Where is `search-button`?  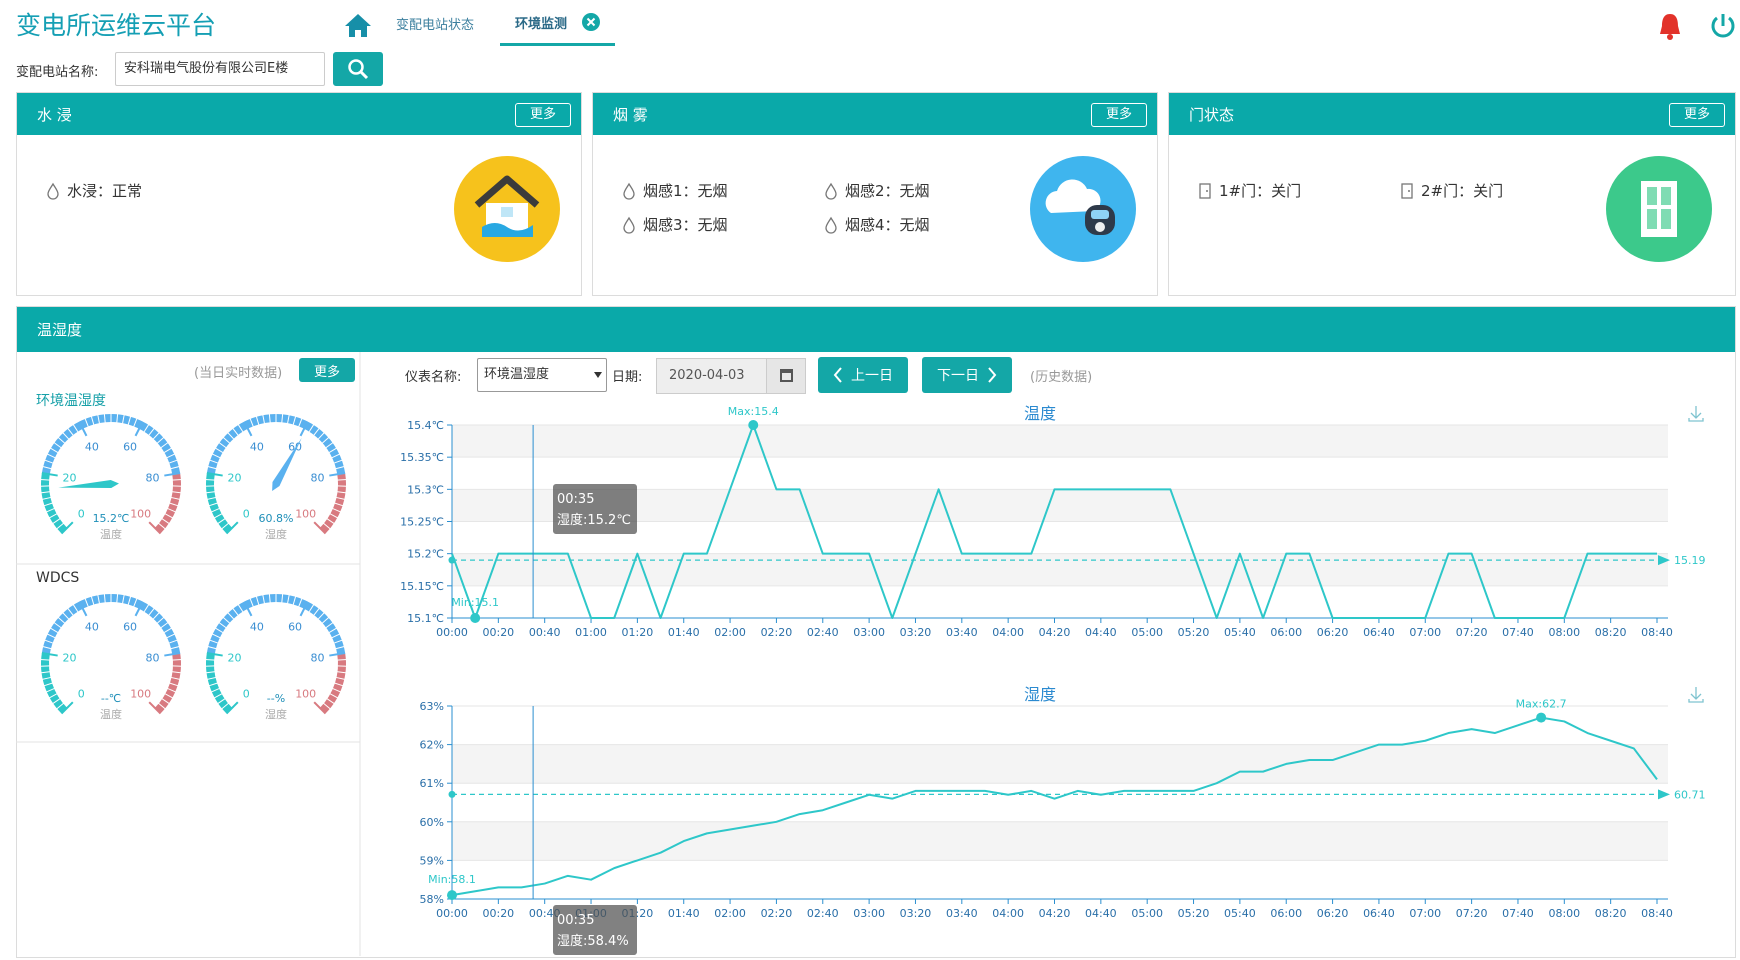
search-button is located at coordinates (358, 69).